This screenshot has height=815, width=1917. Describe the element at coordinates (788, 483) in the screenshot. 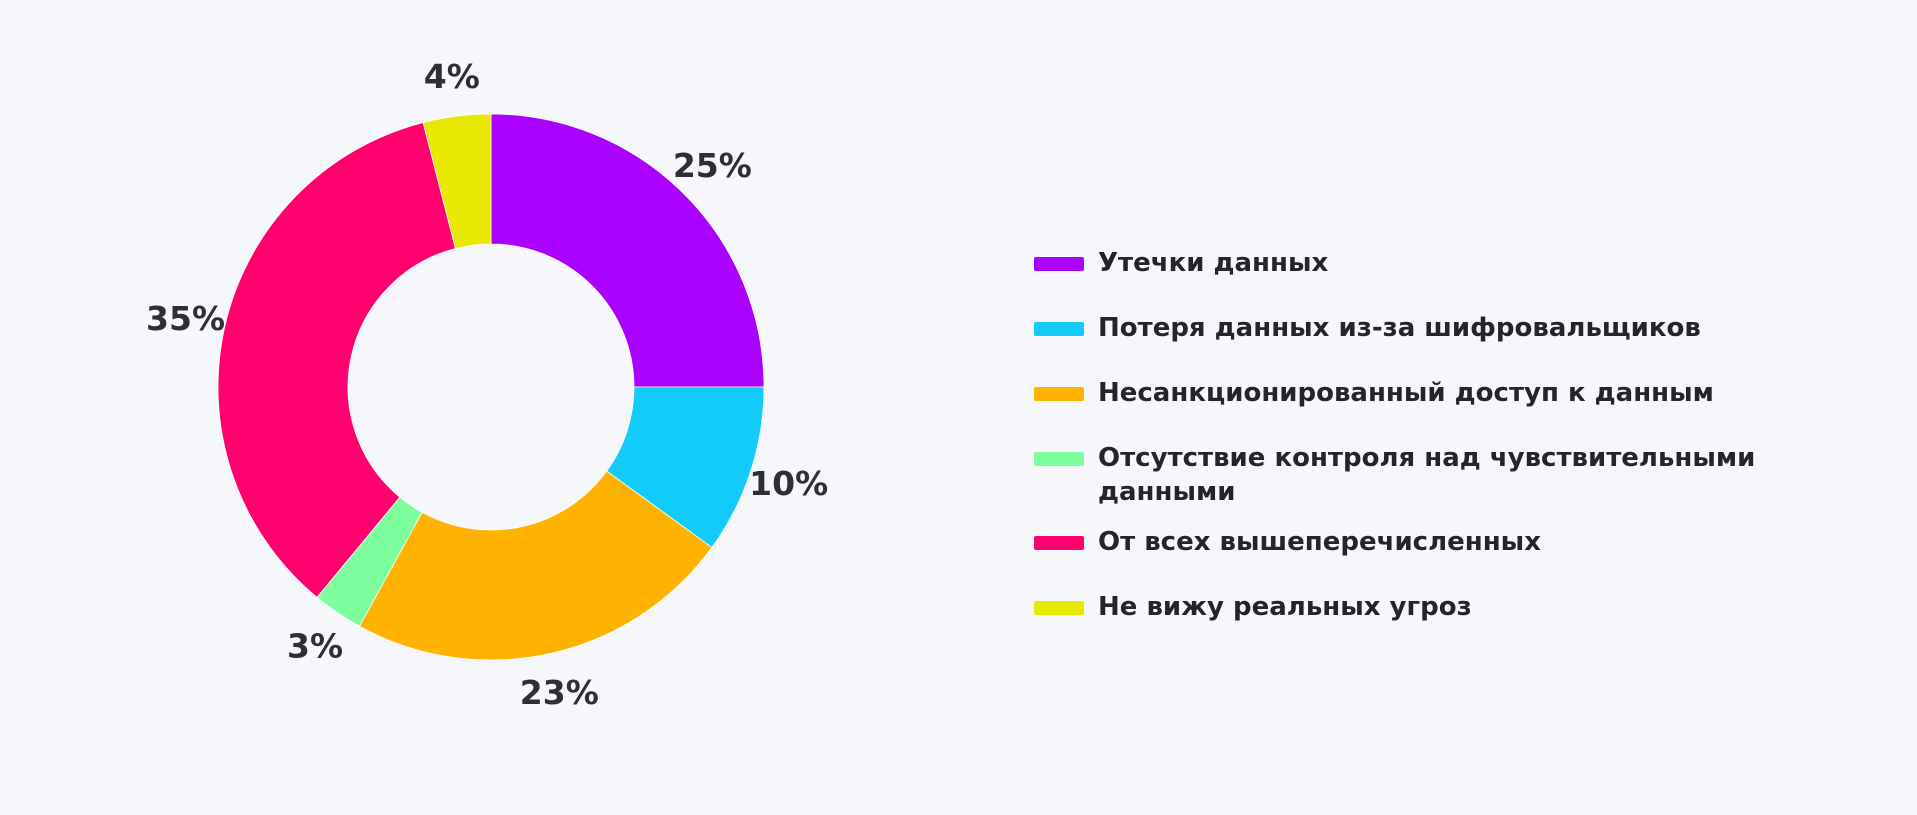

I see `data-label-2: 10%` at that location.